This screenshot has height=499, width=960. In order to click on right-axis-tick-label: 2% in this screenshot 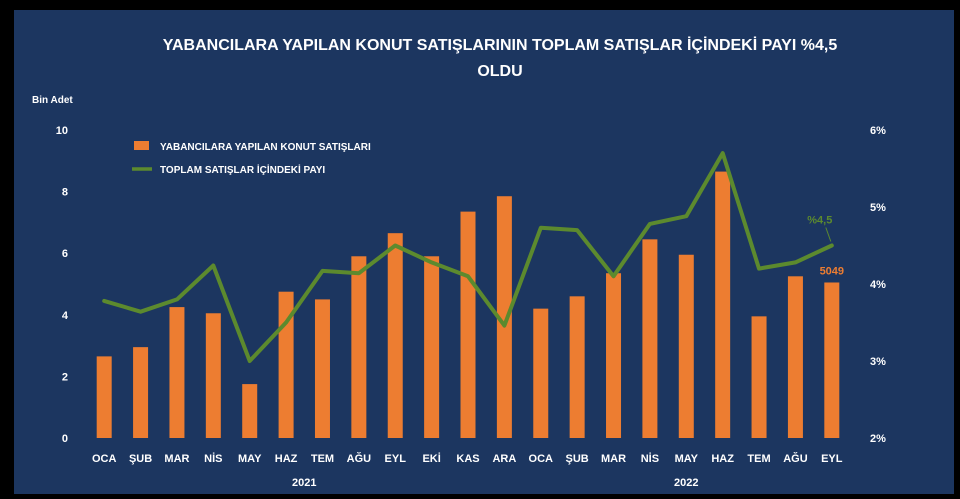, I will do `click(878, 439)`.